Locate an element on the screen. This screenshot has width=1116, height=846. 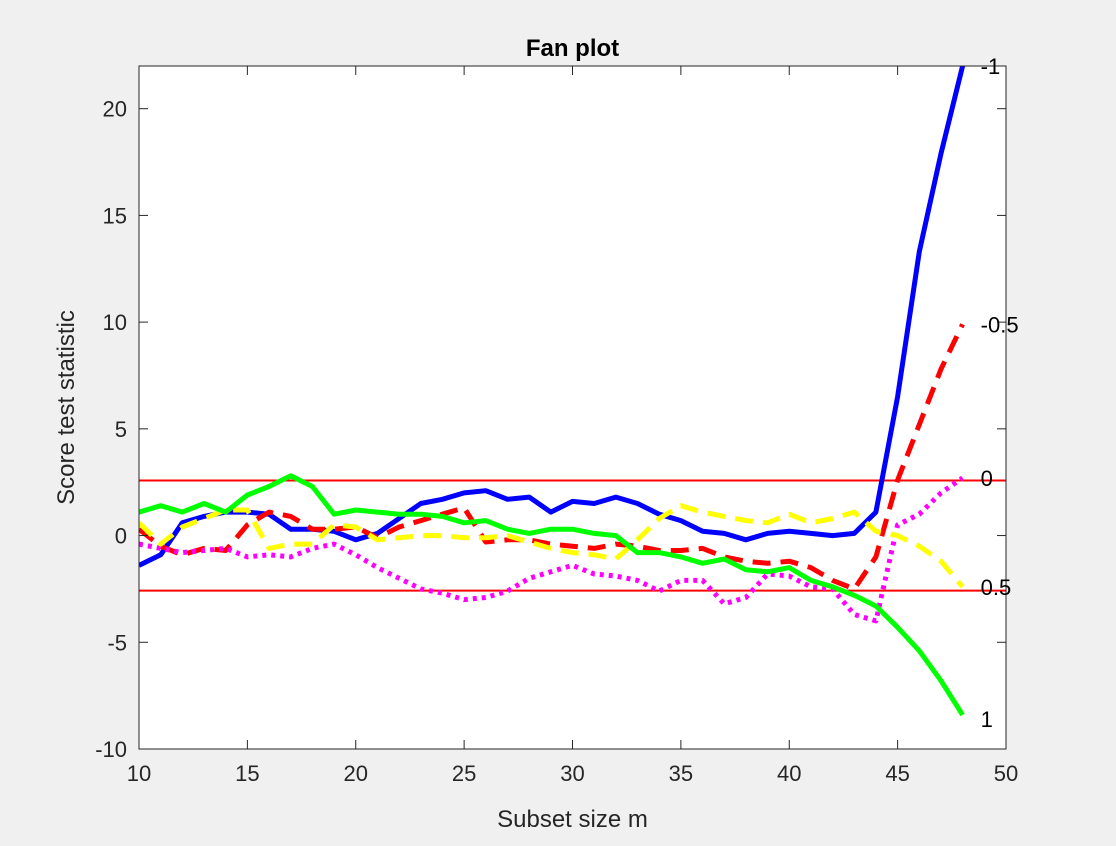
x-tick-label: 45 is located at coordinates (897, 773).